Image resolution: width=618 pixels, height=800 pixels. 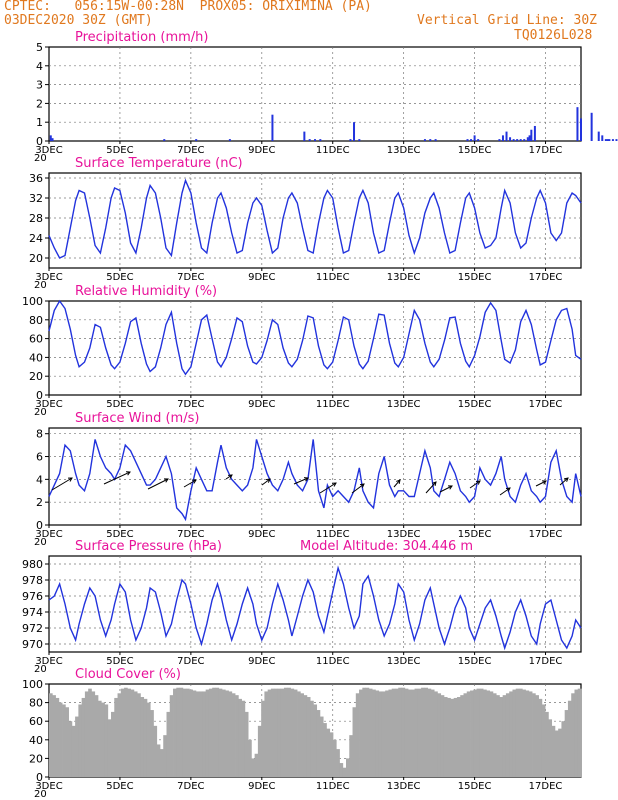 What do you see at coordinates (546, 661) in the screenshot?
I see `pressure-xtick-label: 17DEC` at bounding box center [546, 661].